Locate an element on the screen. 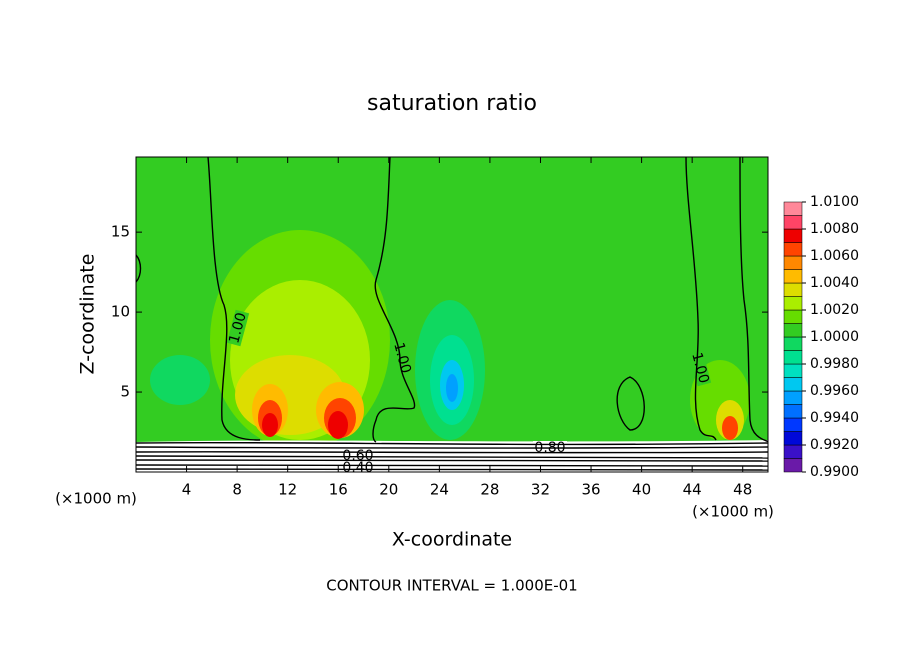 The width and height of the screenshot is (904, 654). y-tick-label: 15 is located at coordinates (120, 232).